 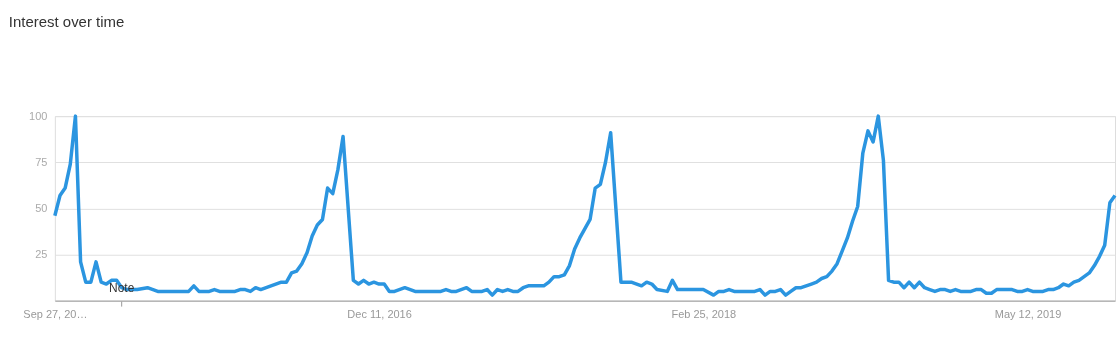 What do you see at coordinates (38, 115) in the screenshot?
I see `y-tick-label: 100` at bounding box center [38, 115].